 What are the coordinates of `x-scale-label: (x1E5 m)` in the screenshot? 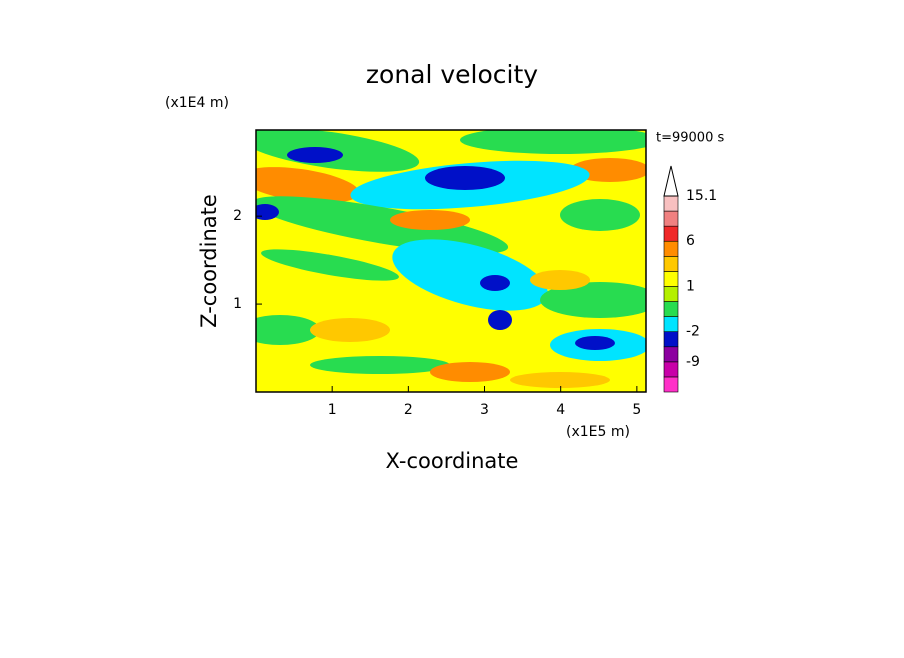 It's located at (598, 432).